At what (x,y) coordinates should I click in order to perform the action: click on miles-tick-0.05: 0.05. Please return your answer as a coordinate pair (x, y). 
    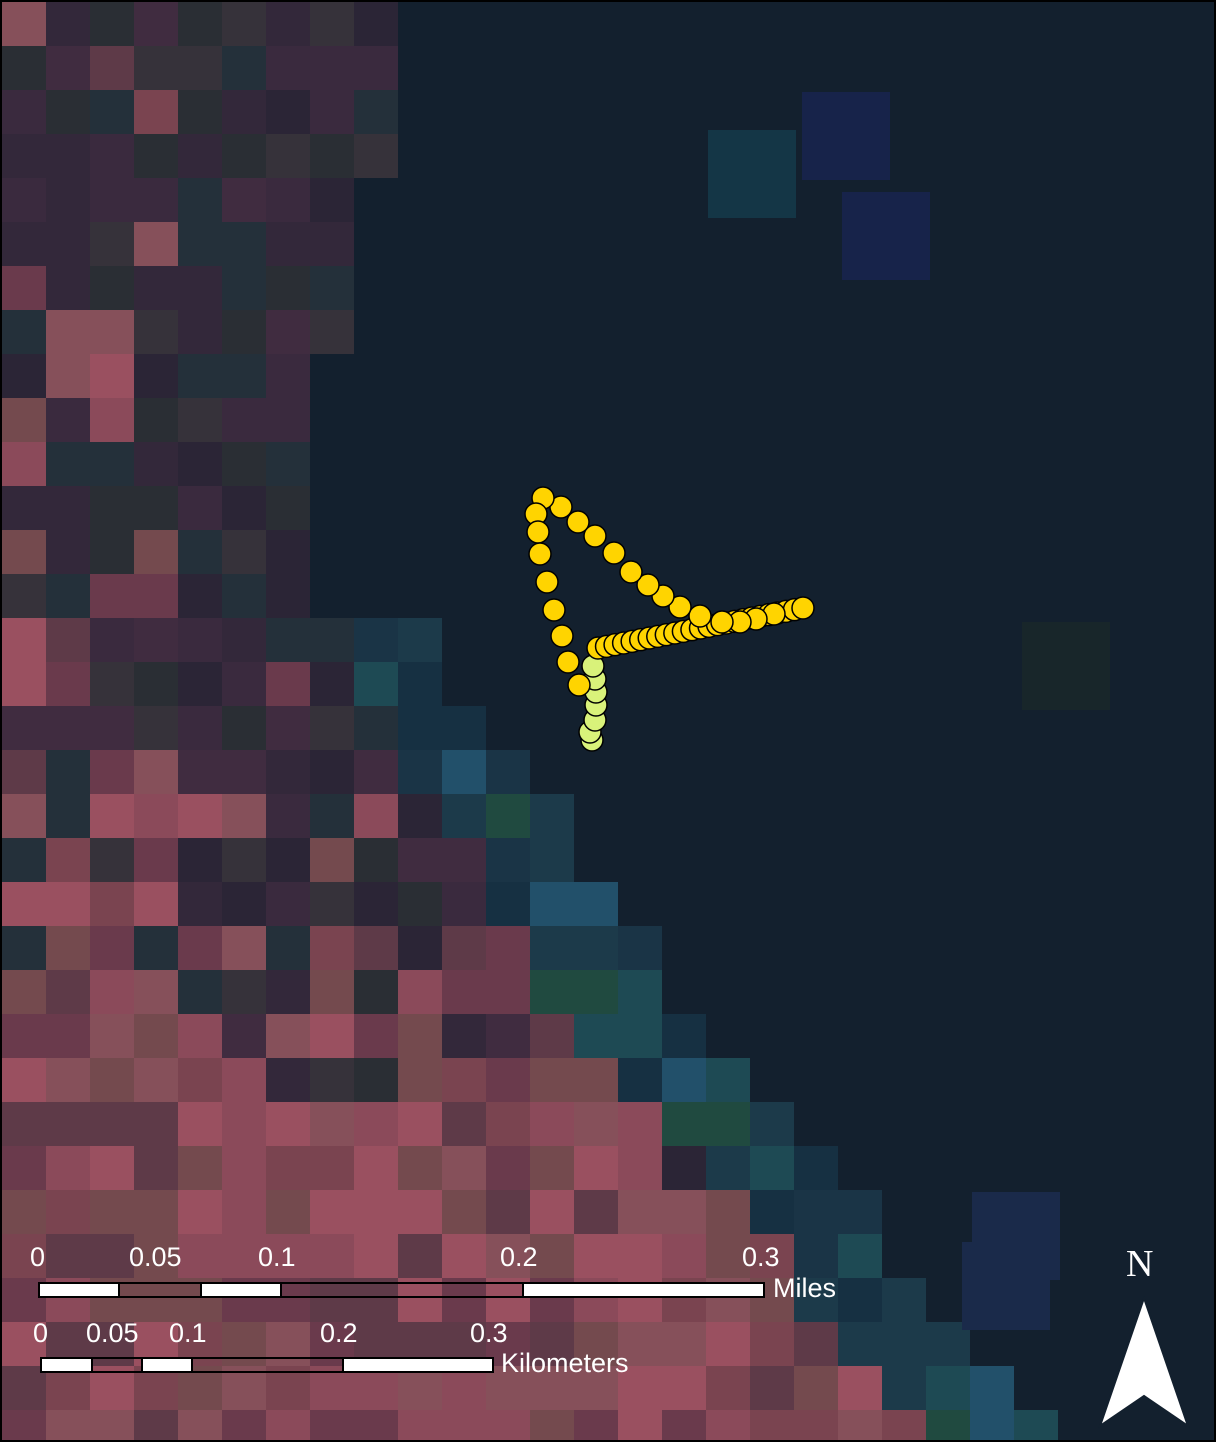
    Looking at the image, I should click on (155, 1257).